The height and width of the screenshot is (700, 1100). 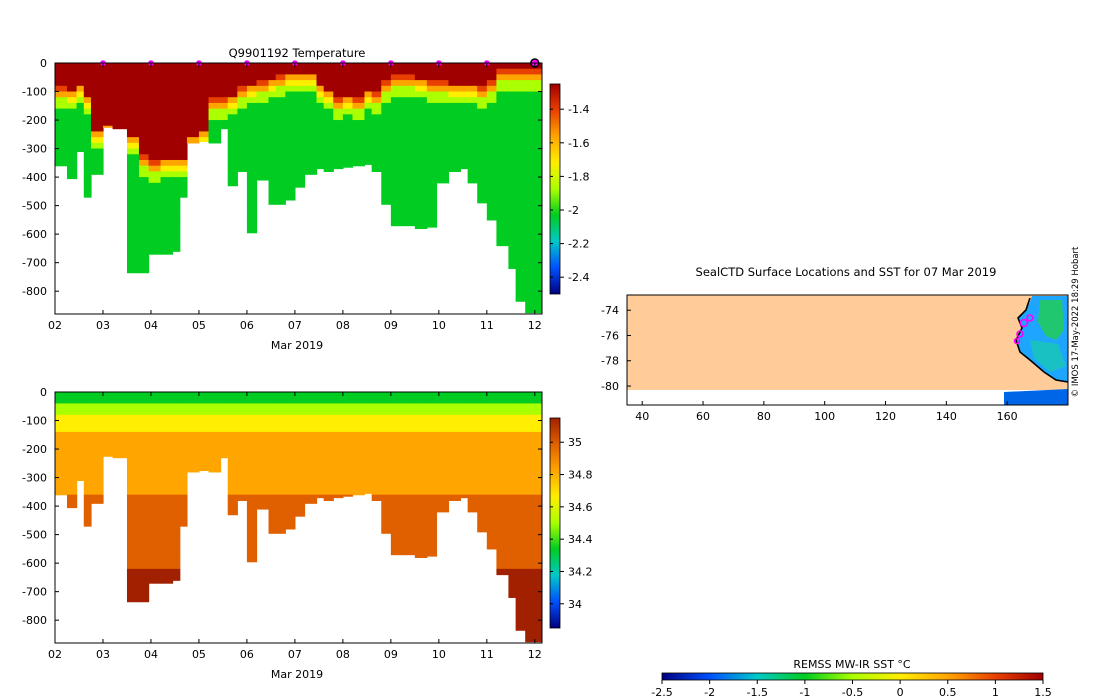 I want to click on x-tick-label: 07, so click(x=295, y=654).